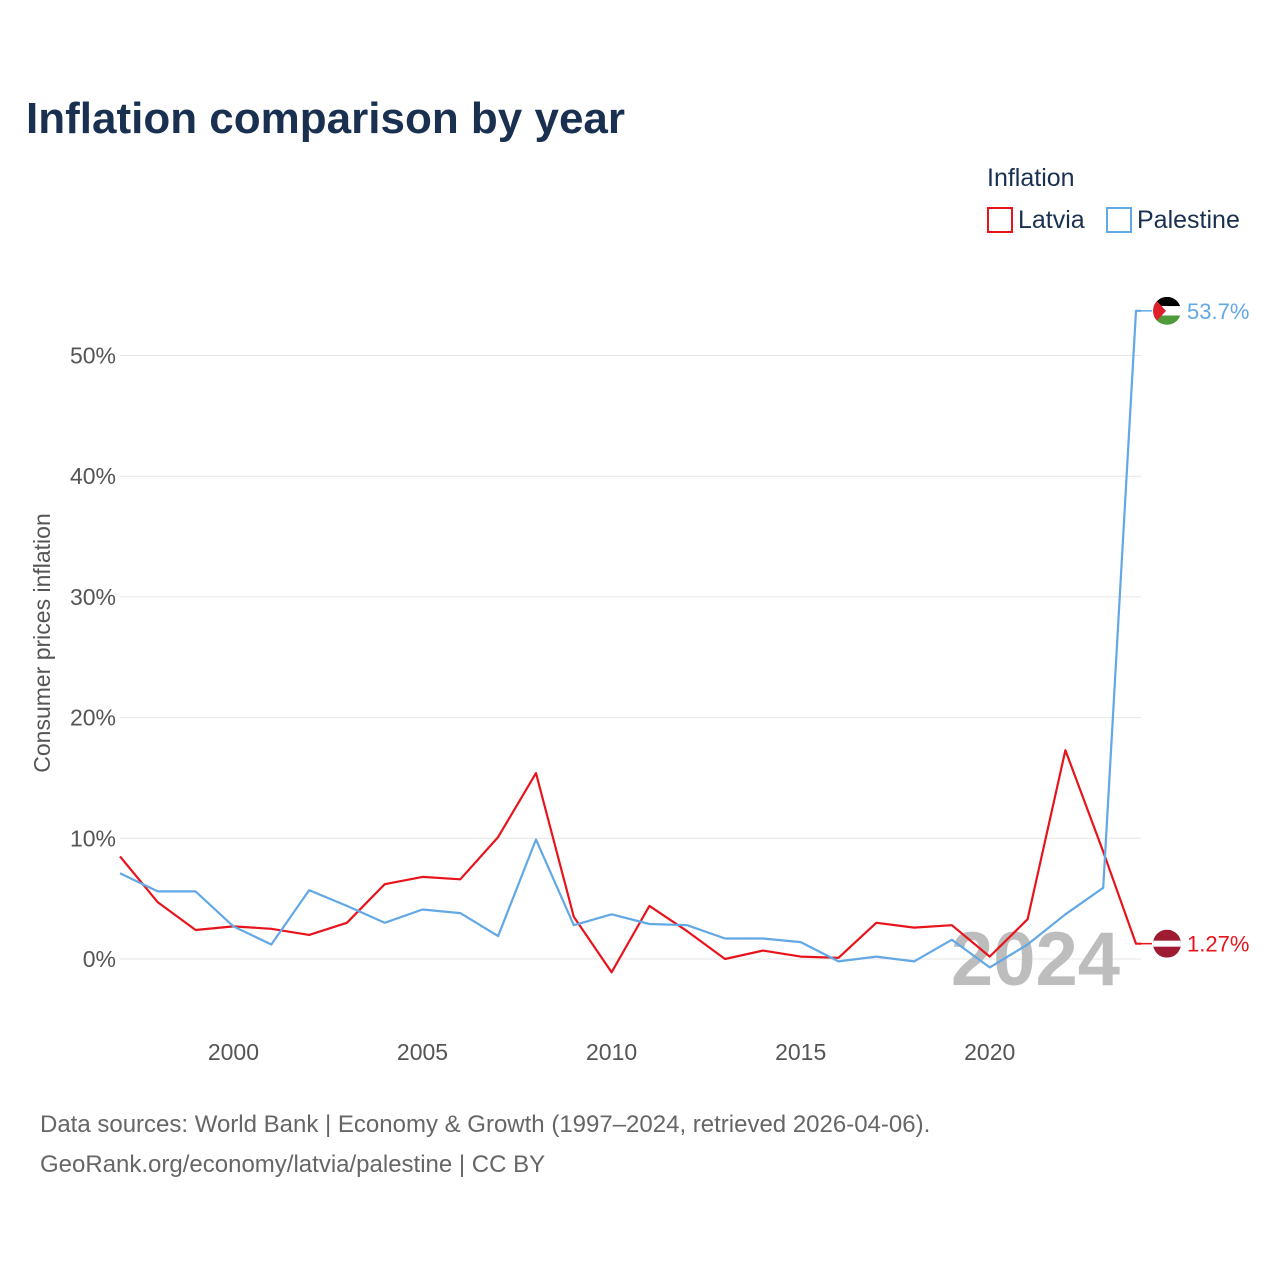 This screenshot has height=1280, width=1280. I want to click on y-axis-ticks: 0% 10% 20% 30% 40% 50%, so click(93, 658).